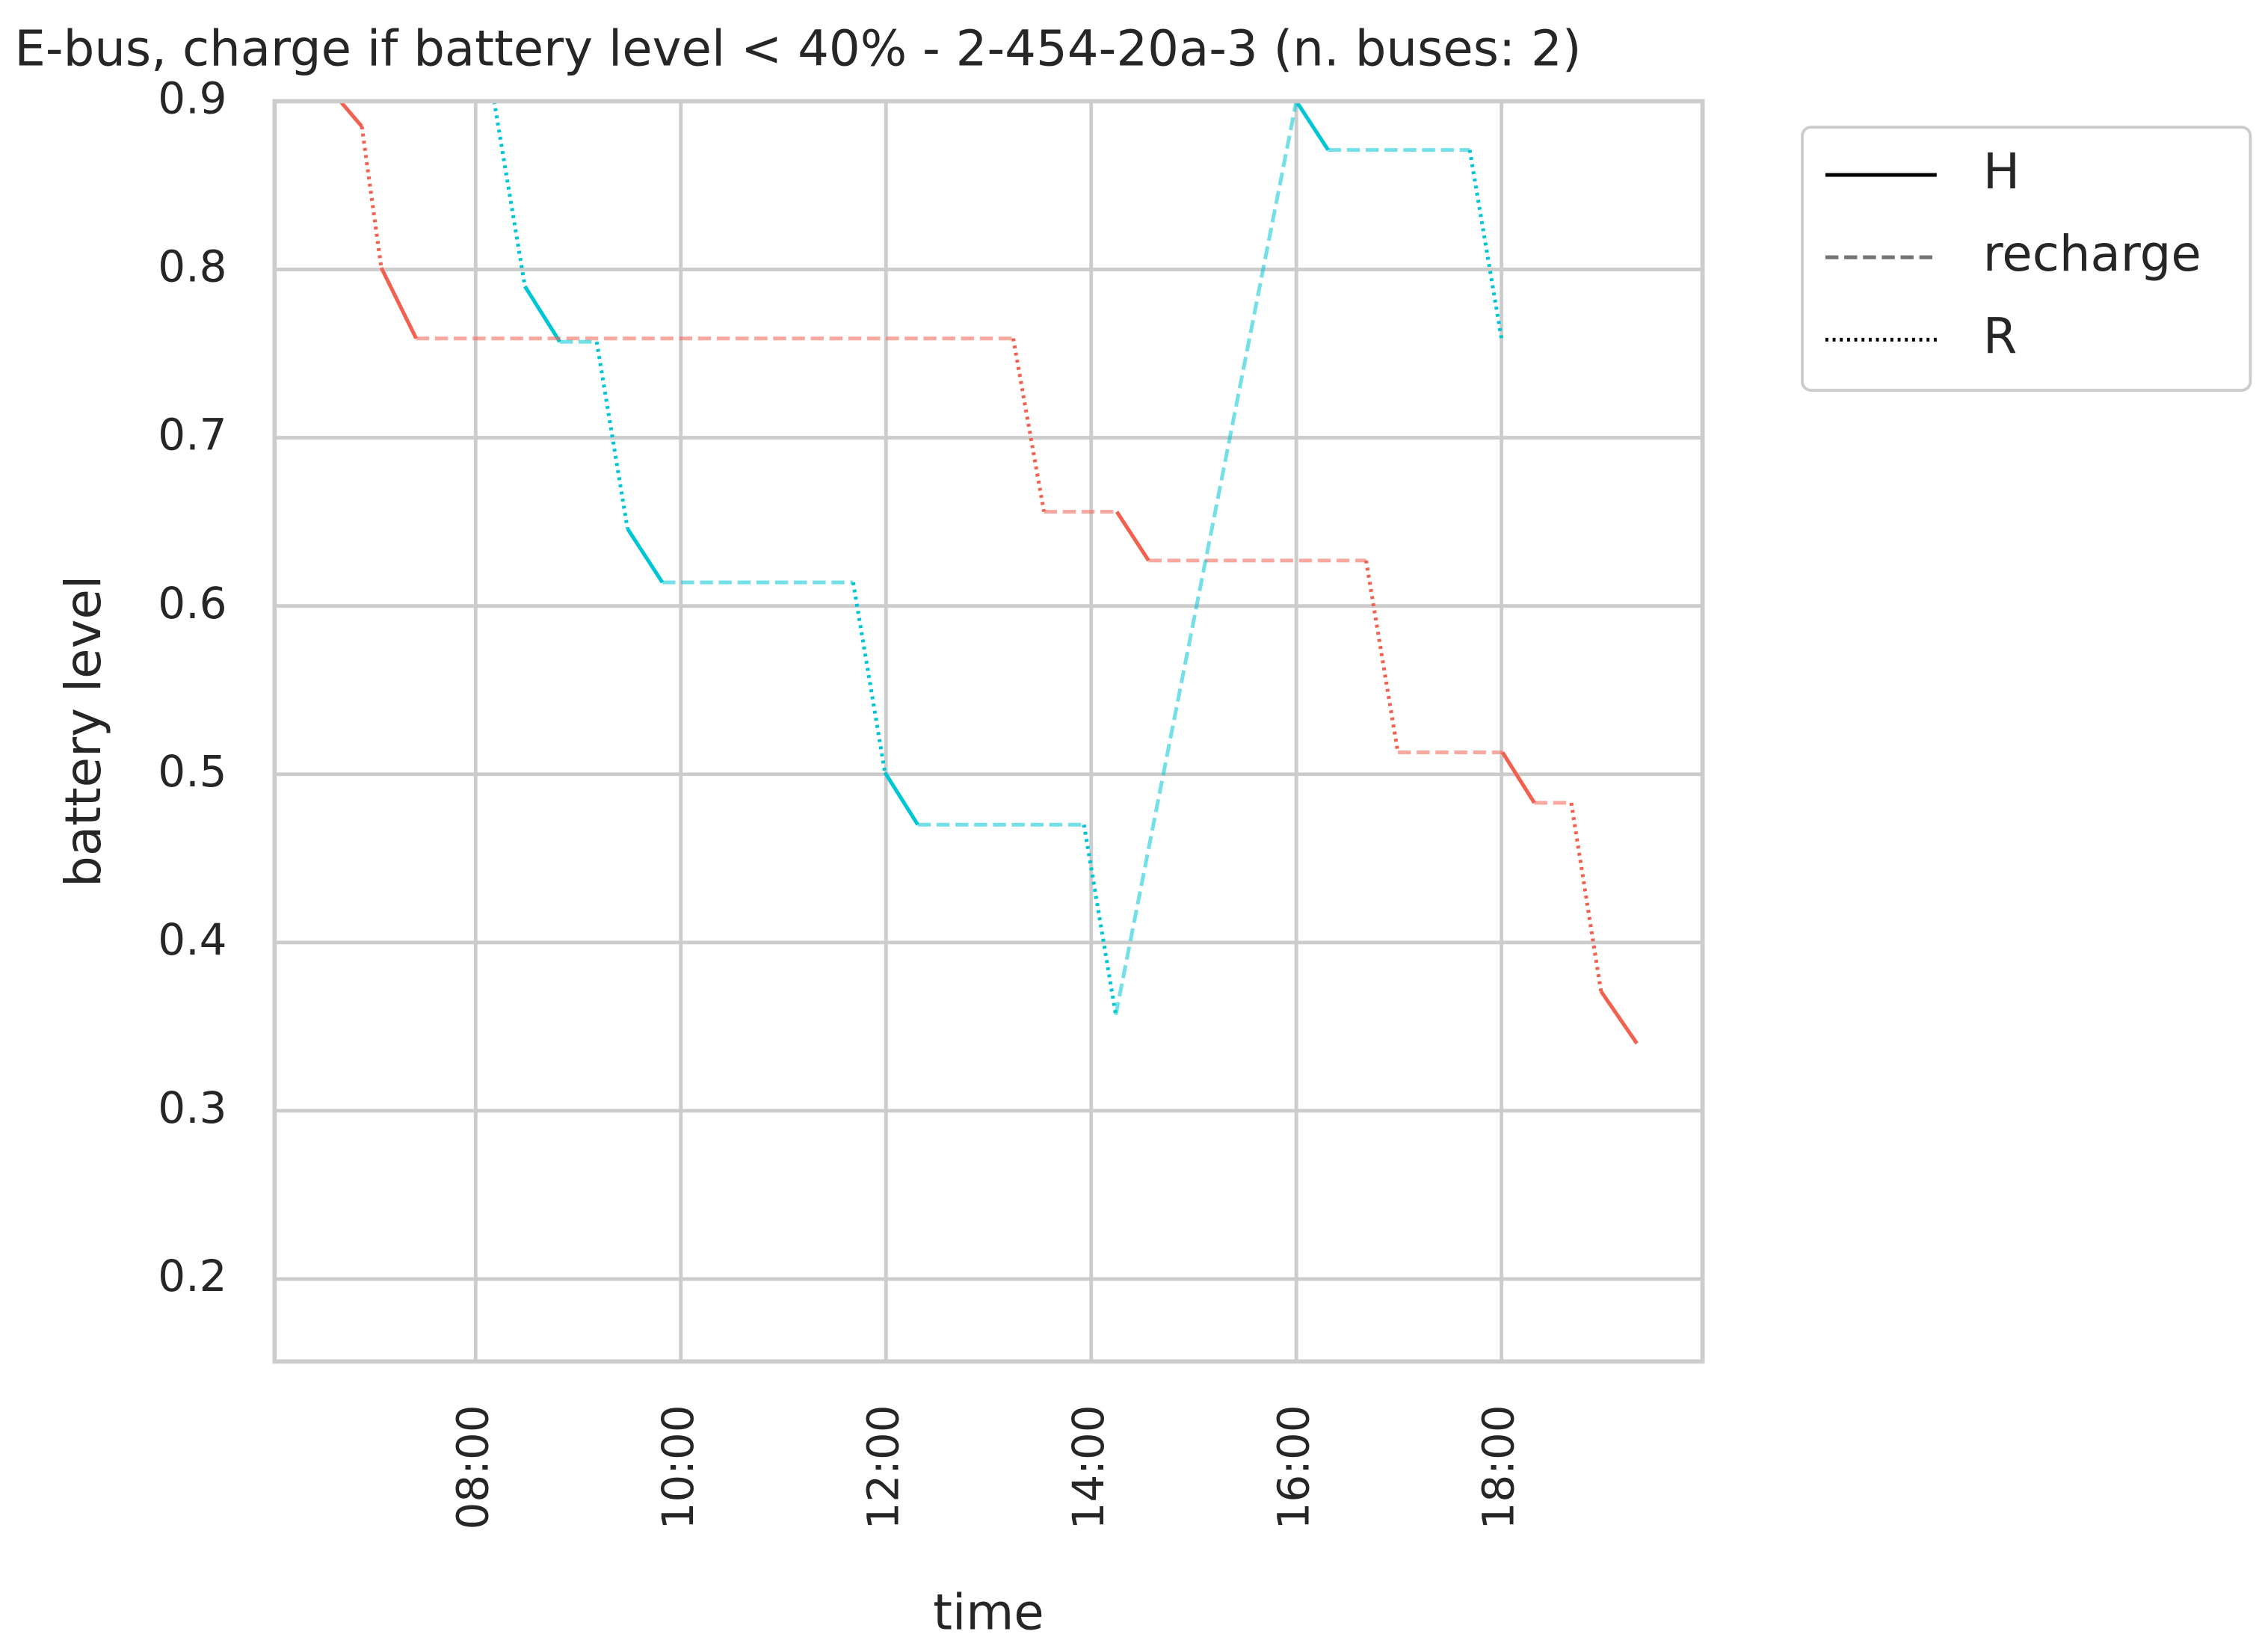 The width and height of the screenshot is (2259, 1652). I want to click on x-tick-label: 08:00, so click(472, 1467).